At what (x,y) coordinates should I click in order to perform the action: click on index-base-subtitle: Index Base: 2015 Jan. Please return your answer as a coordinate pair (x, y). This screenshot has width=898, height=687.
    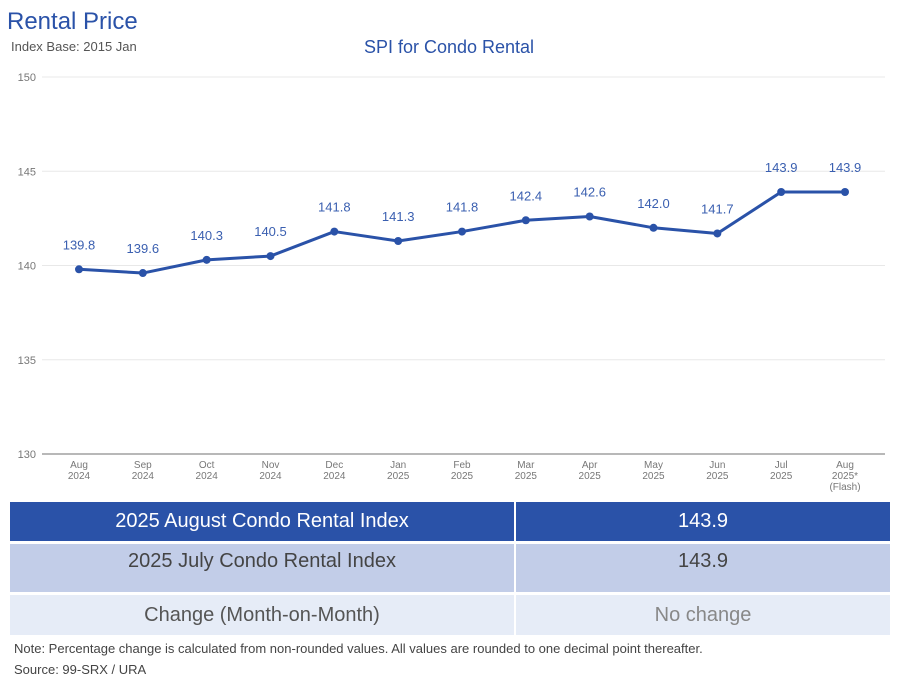
    Looking at the image, I should click on (74, 46).